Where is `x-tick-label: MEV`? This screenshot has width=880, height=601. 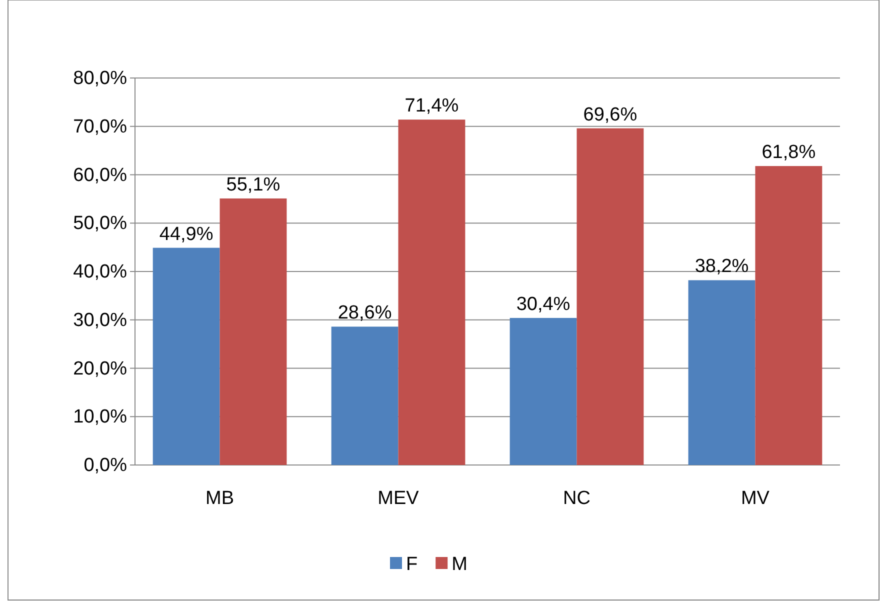 x-tick-label: MEV is located at coordinates (399, 499).